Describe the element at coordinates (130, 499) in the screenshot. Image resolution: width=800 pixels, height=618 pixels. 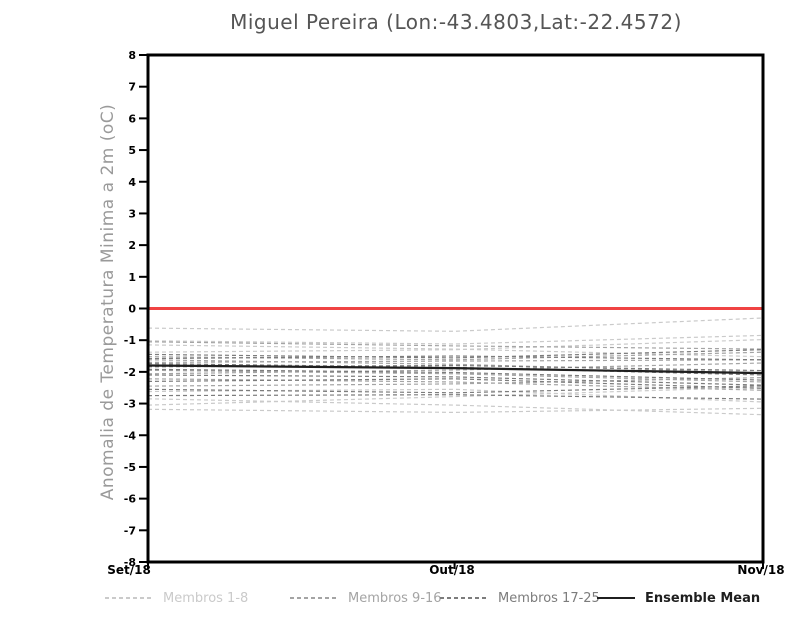
I see `y-tick-label: -6` at that location.